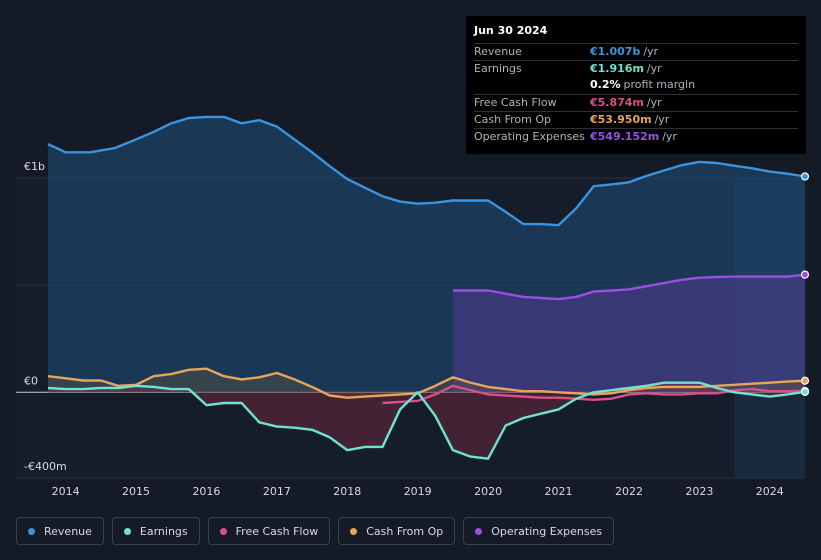 The height and width of the screenshot is (560, 821). What do you see at coordinates (625, 136) in the screenshot?
I see `tooltip-value: €549.152m` at bounding box center [625, 136].